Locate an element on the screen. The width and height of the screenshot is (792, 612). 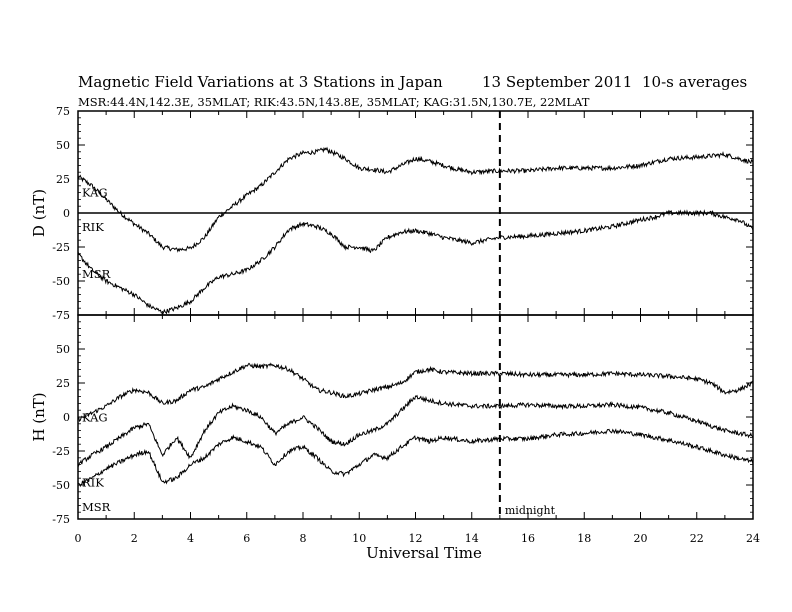
x-tick-label: 16 is located at coordinates (528, 538).